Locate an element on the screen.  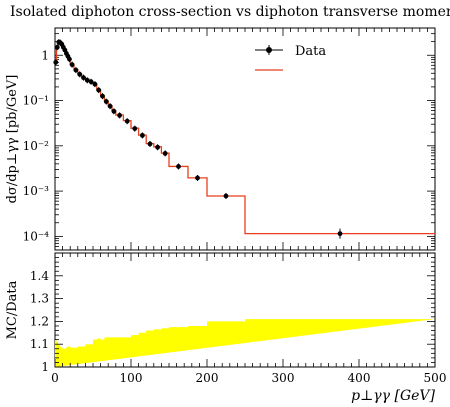
ratio-band-fill is located at coordinates (245, 343).